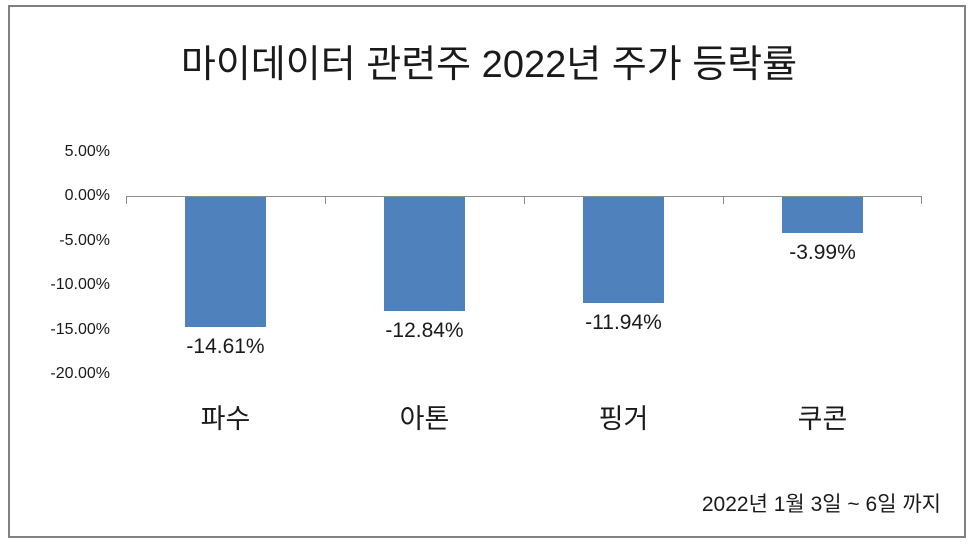  What do you see at coordinates (80, 373) in the screenshot?
I see `y-axis-tick-label: -20.00%` at bounding box center [80, 373].